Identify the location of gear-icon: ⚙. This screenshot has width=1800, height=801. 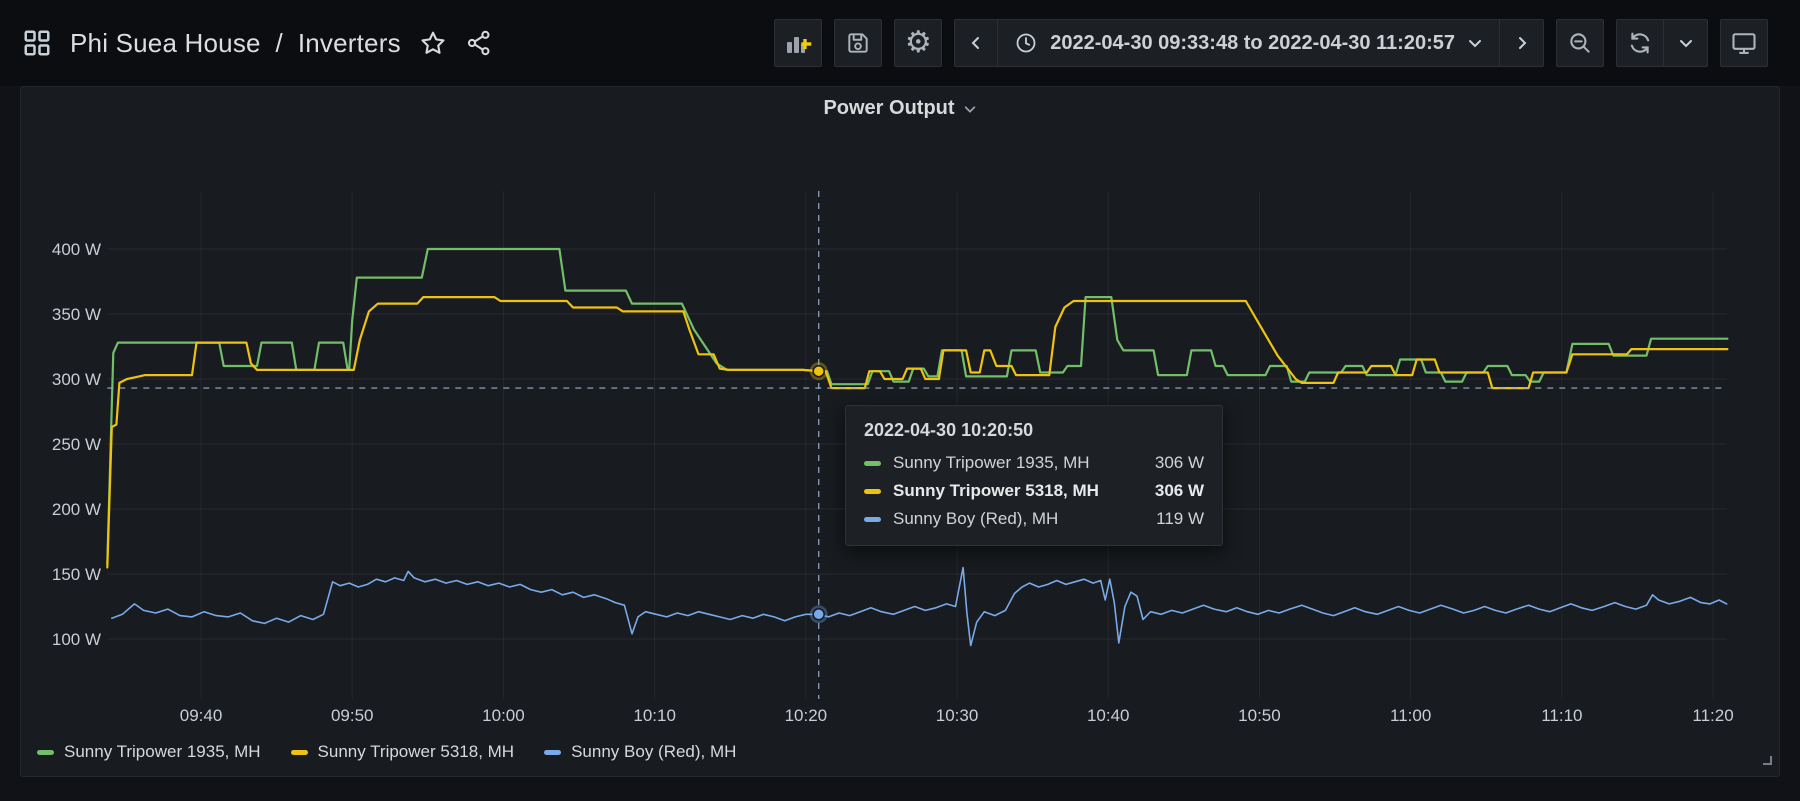
(918, 42).